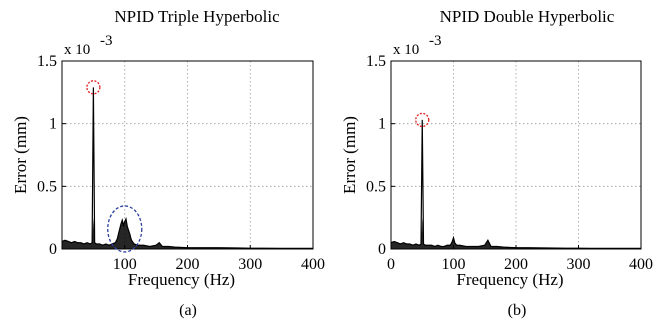 The height and width of the screenshot is (323, 662). I want to click on panel-caption: (a), so click(188, 310).